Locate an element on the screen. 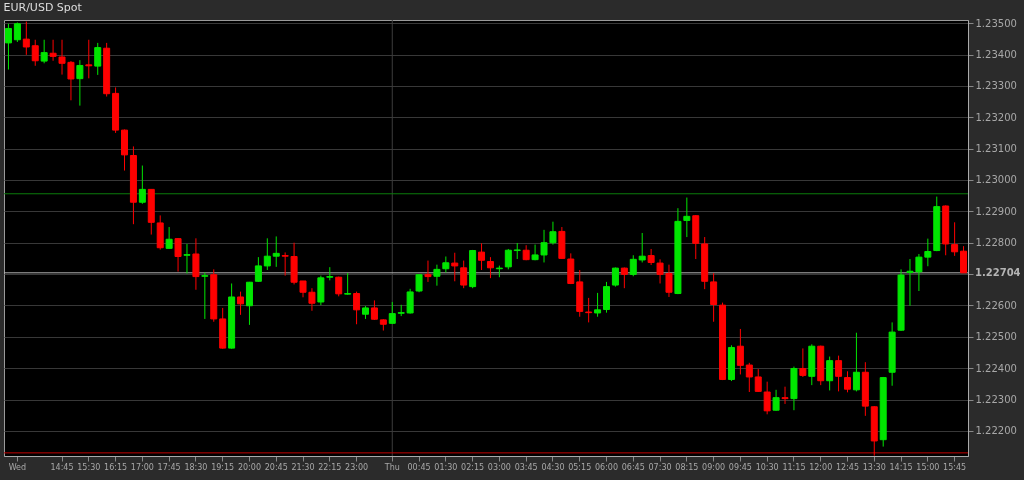 The image size is (1024, 480). x-tick-label: 01:30 is located at coordinates (446, 467).